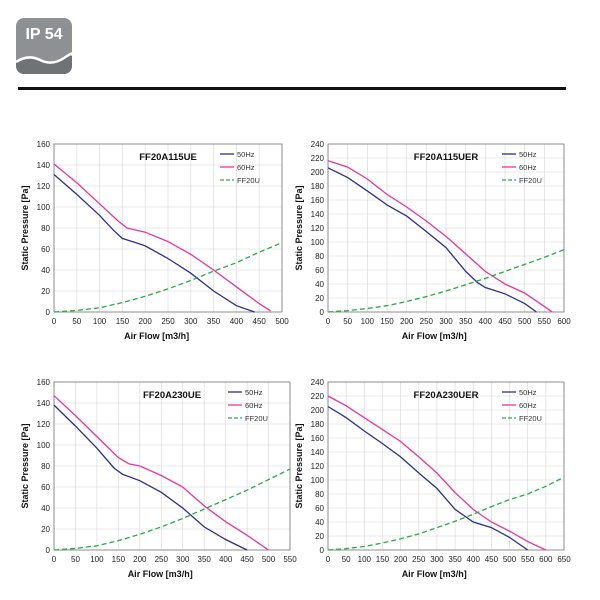  What do you see at coordinates (292, 88) in the screenshot?
I see `header-rule` at bounding box center [292, 88].